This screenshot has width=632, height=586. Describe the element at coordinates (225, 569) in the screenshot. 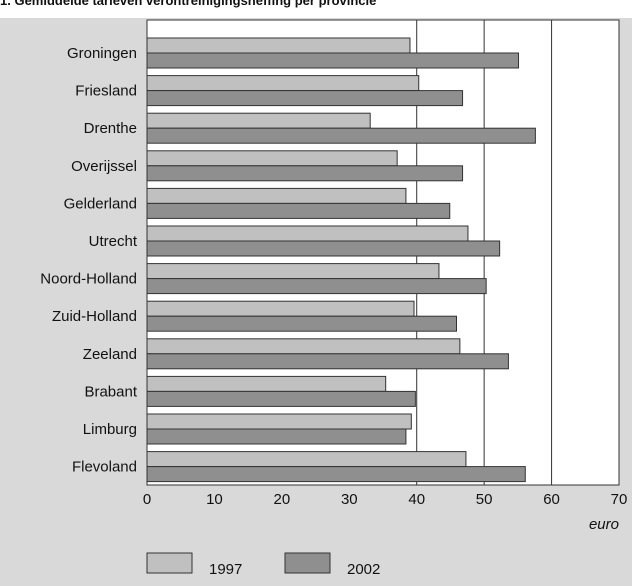

I see `legend-label-1997: 1997` at that location.